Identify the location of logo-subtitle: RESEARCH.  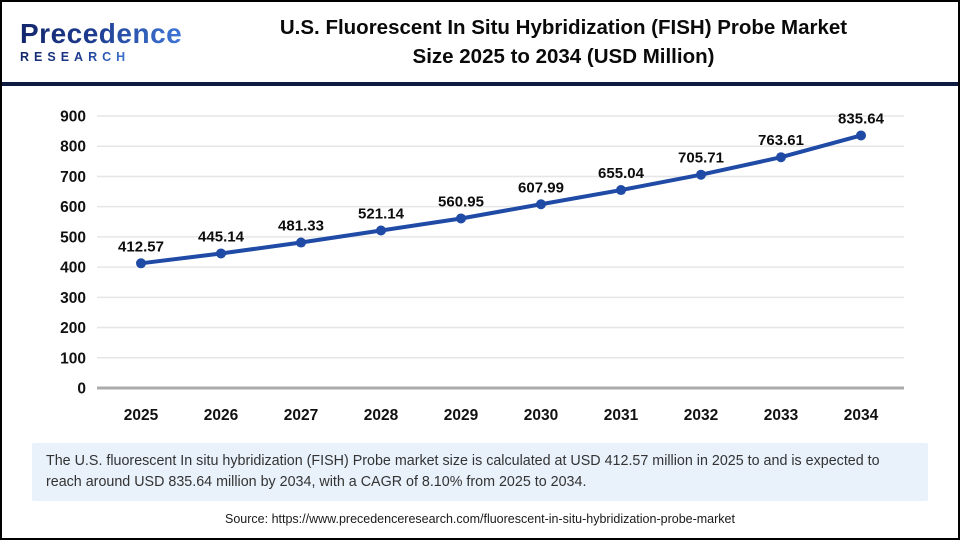
(75, 57).